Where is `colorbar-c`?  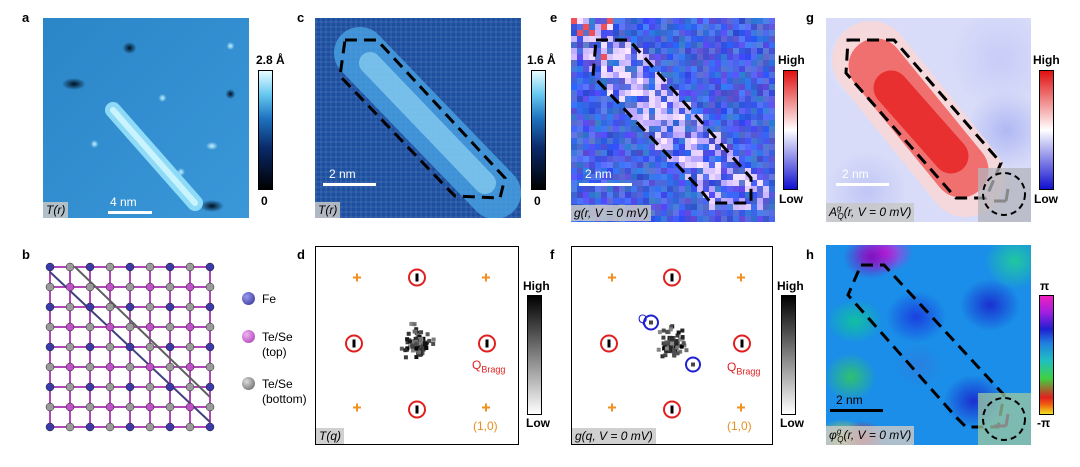 colorbar-c is located at coordinates (538, 130).